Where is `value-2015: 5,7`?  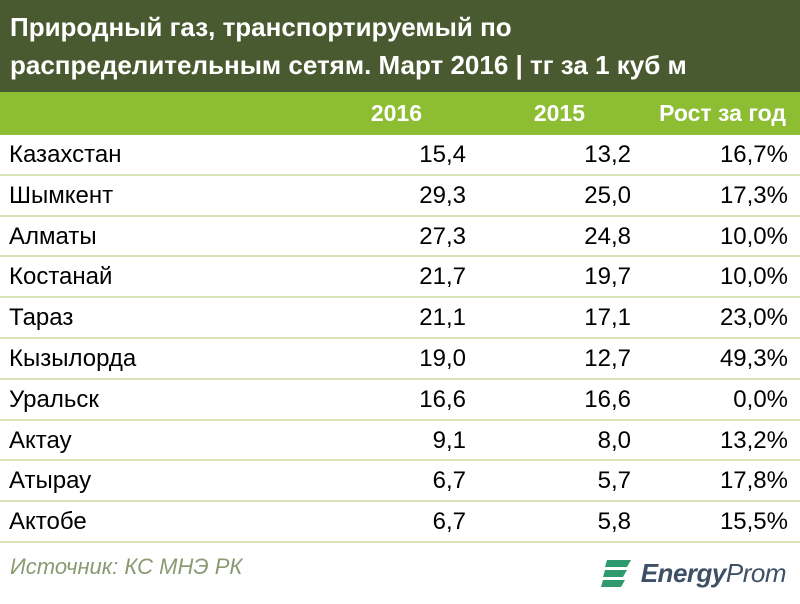 value-2015: 5,7 is located at coordinates (614, 481).